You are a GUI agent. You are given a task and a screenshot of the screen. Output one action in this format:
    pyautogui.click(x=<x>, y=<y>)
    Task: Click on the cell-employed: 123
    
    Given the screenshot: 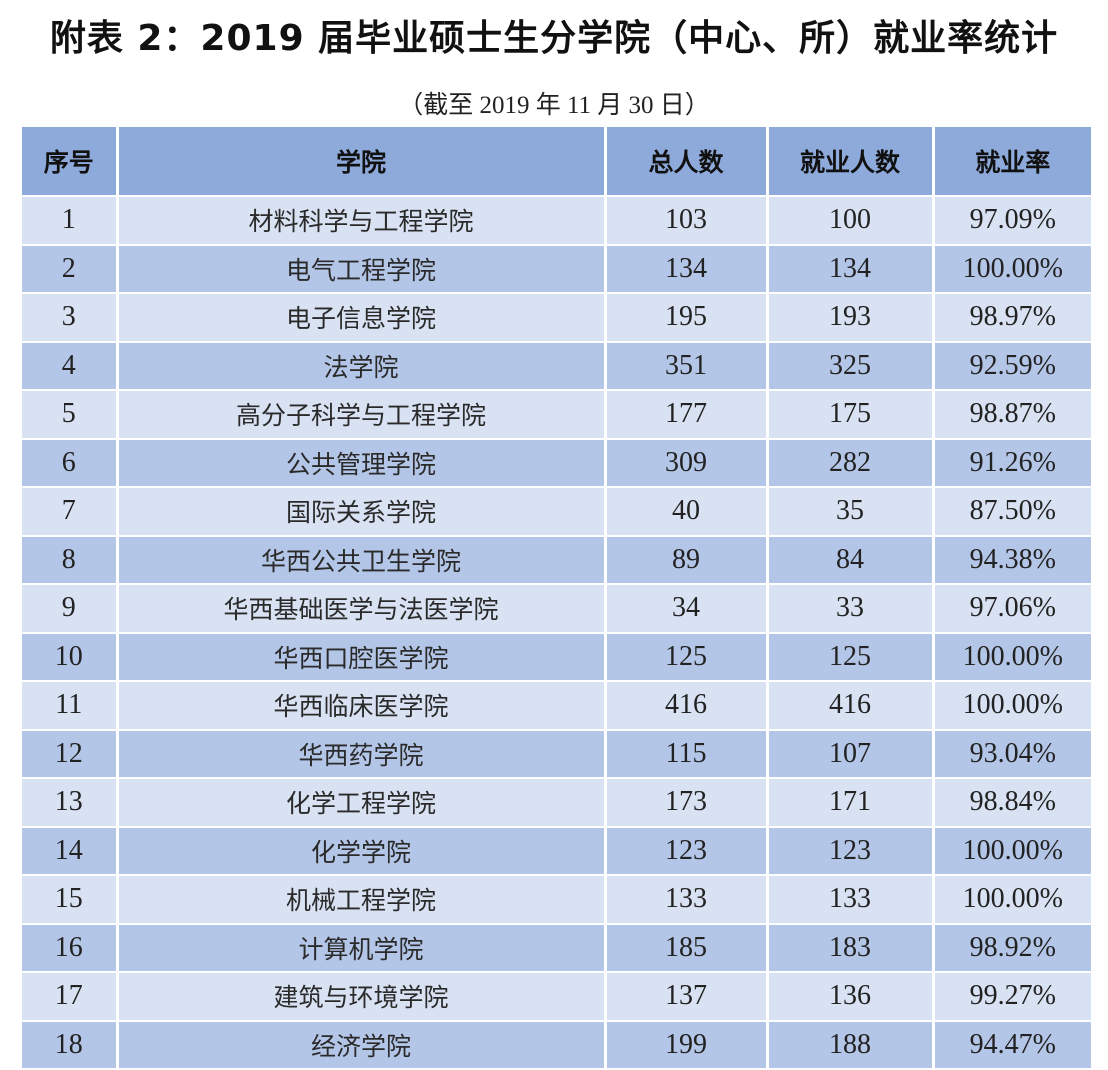 What is the action you would take?
    pyautogui.click(x=849, y=851)
    